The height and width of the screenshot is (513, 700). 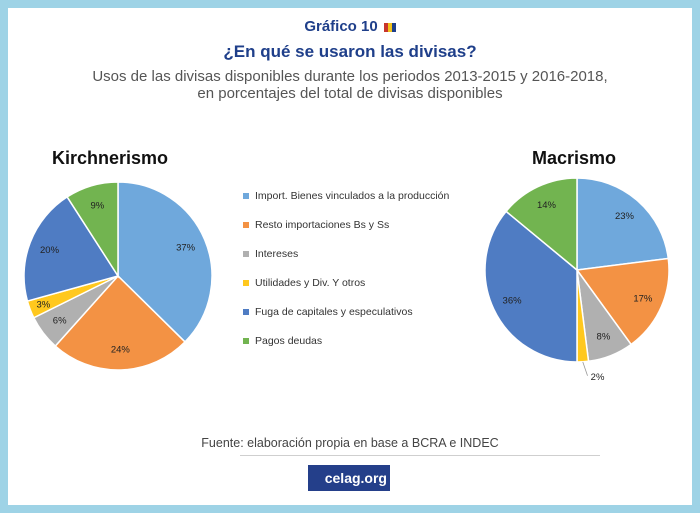 What do you see at coordinates (373, 478) in the screenshot?
I see `logo-suffix: .org` at bounding box center [373, 478].